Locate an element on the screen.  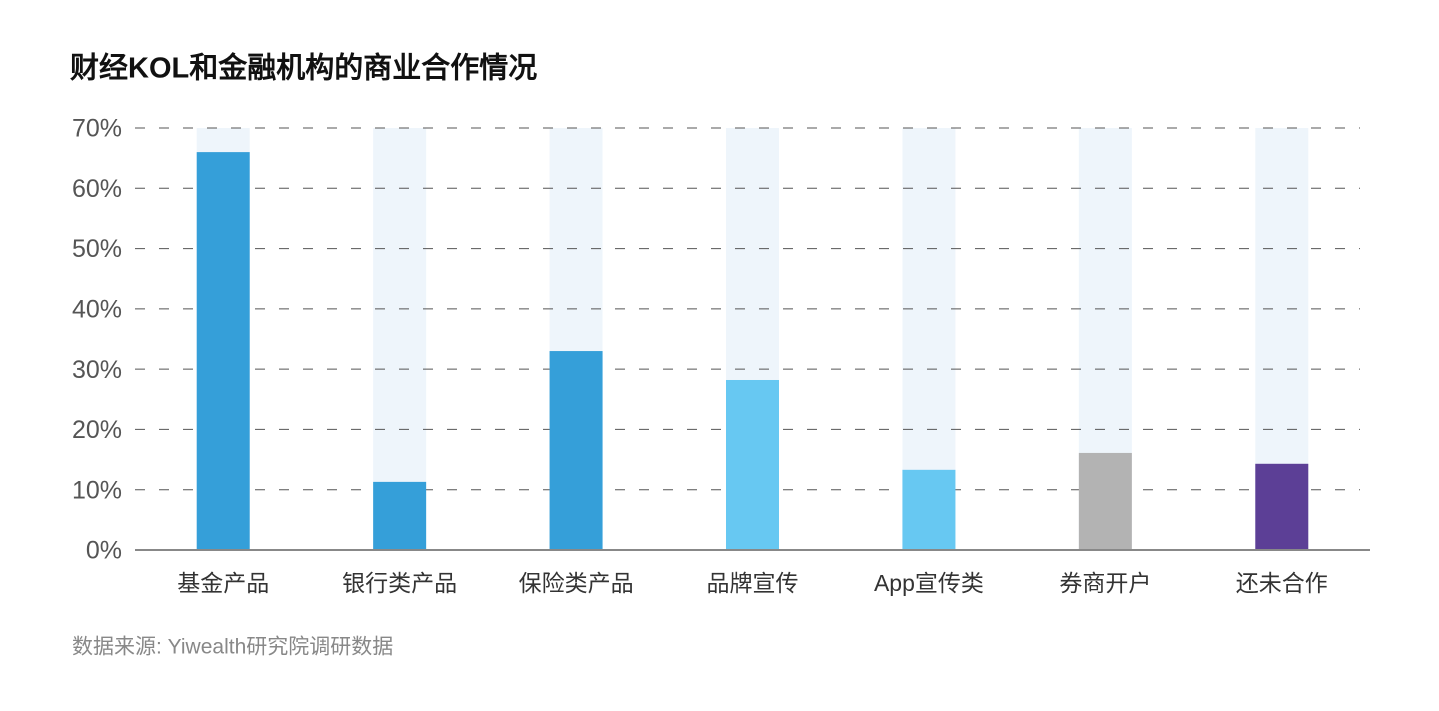
bar-track is located at coordinates (400, 339).